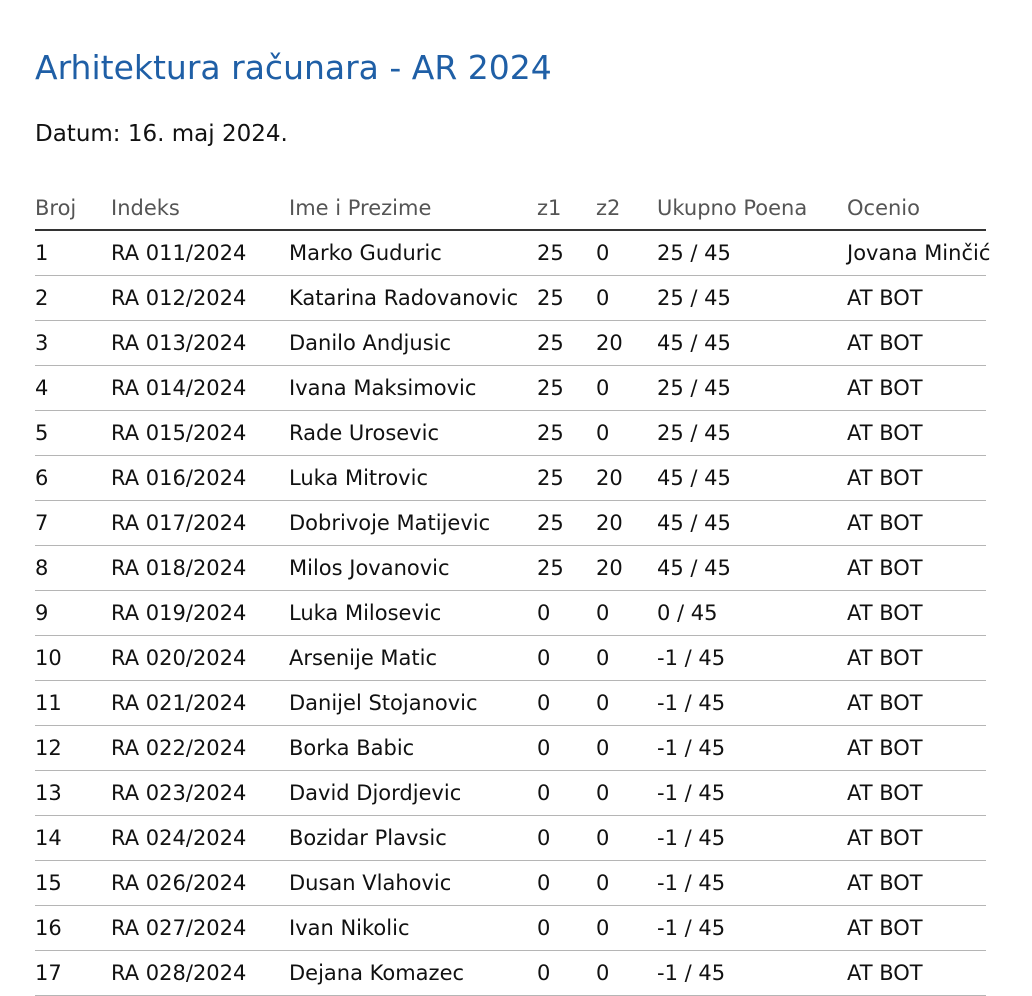 The image size is (1032, 996). I want to click on cell-broj: 10, so click(73, 658).